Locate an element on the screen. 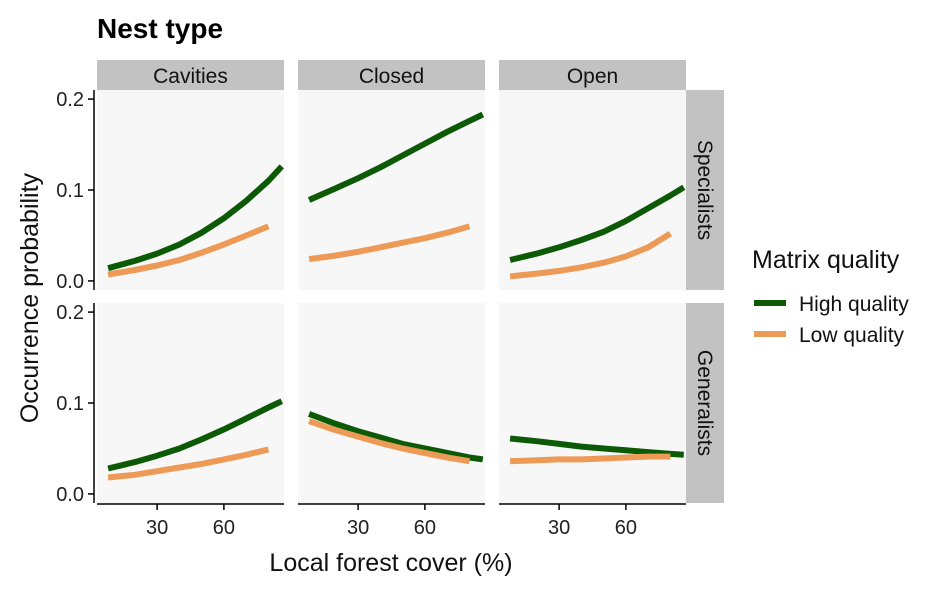 The width and height of the screenshot is (944, 590). y-axis-title: Occurrence probability is located at coordinates (30, 297).